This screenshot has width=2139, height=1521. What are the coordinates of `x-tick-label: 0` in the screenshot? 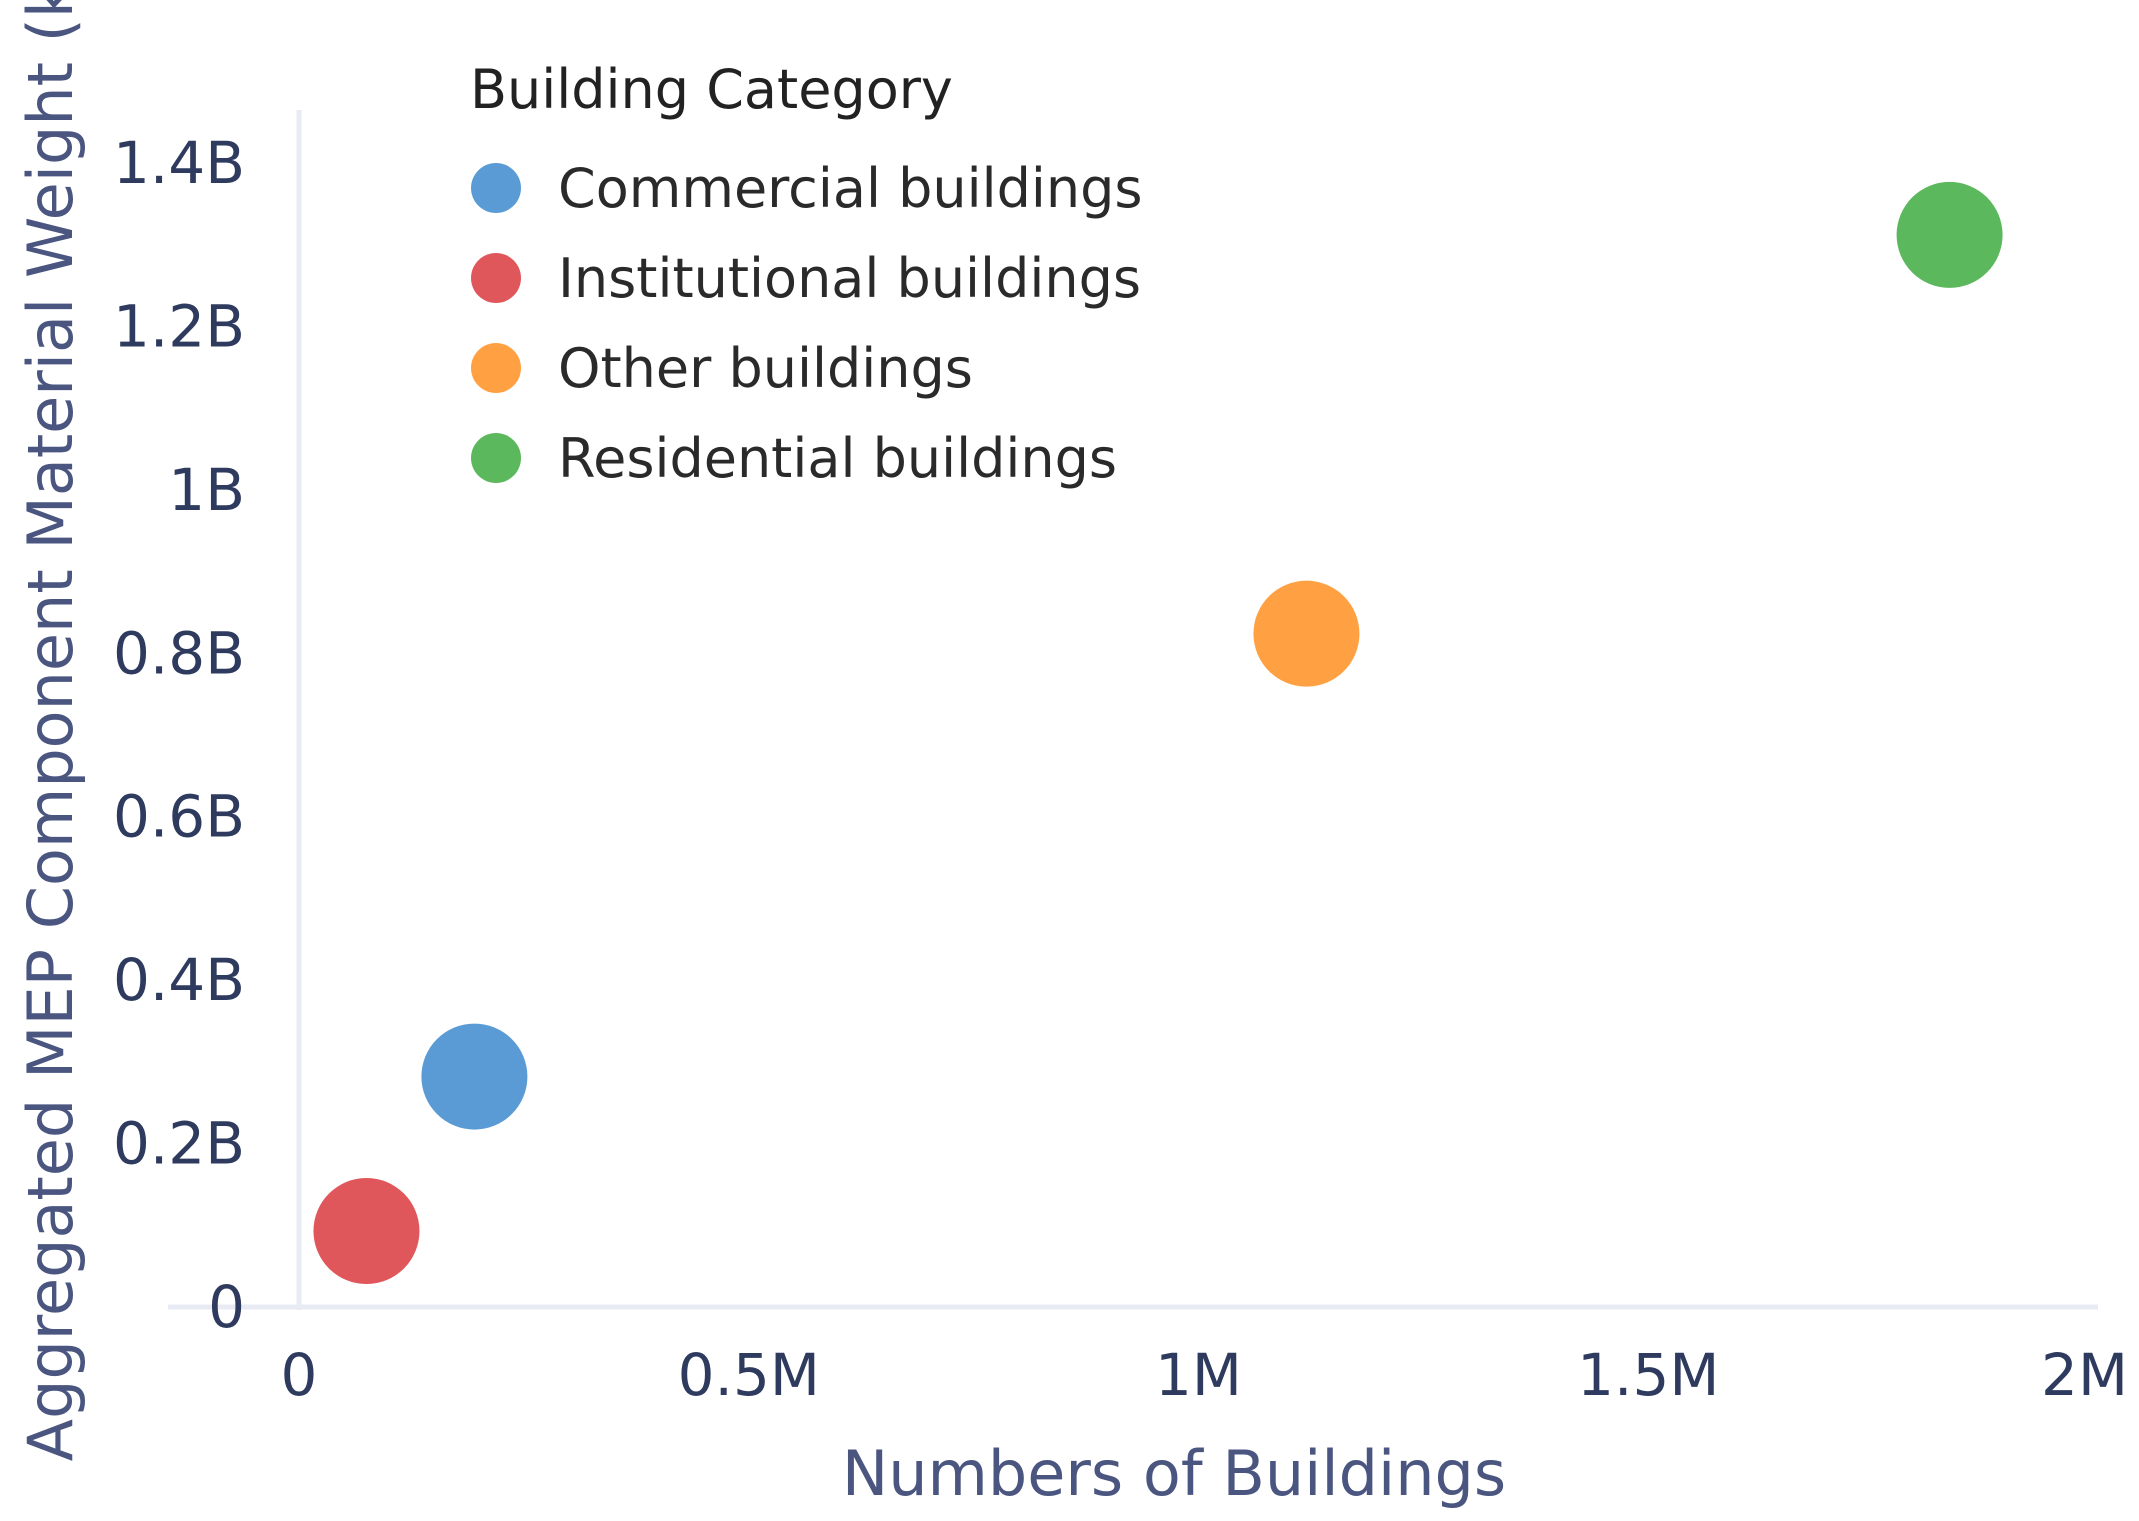 It's located at (299, 1375).